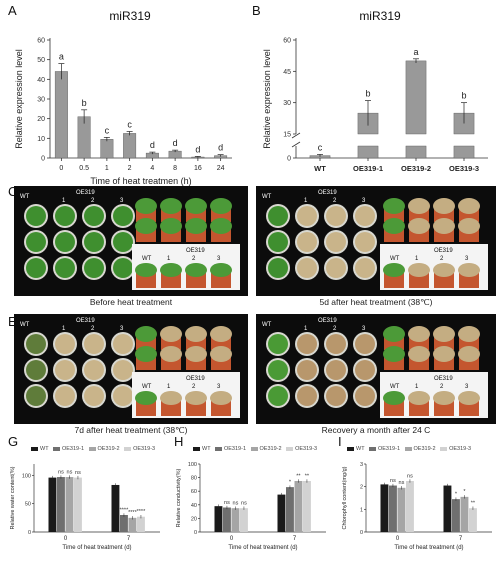 Image resolution: width=500 pixels, height=568 pixels. Describe the element at coordinates (144, 449) in the screenshot. I see `legend-label: OE319-3` at that location.